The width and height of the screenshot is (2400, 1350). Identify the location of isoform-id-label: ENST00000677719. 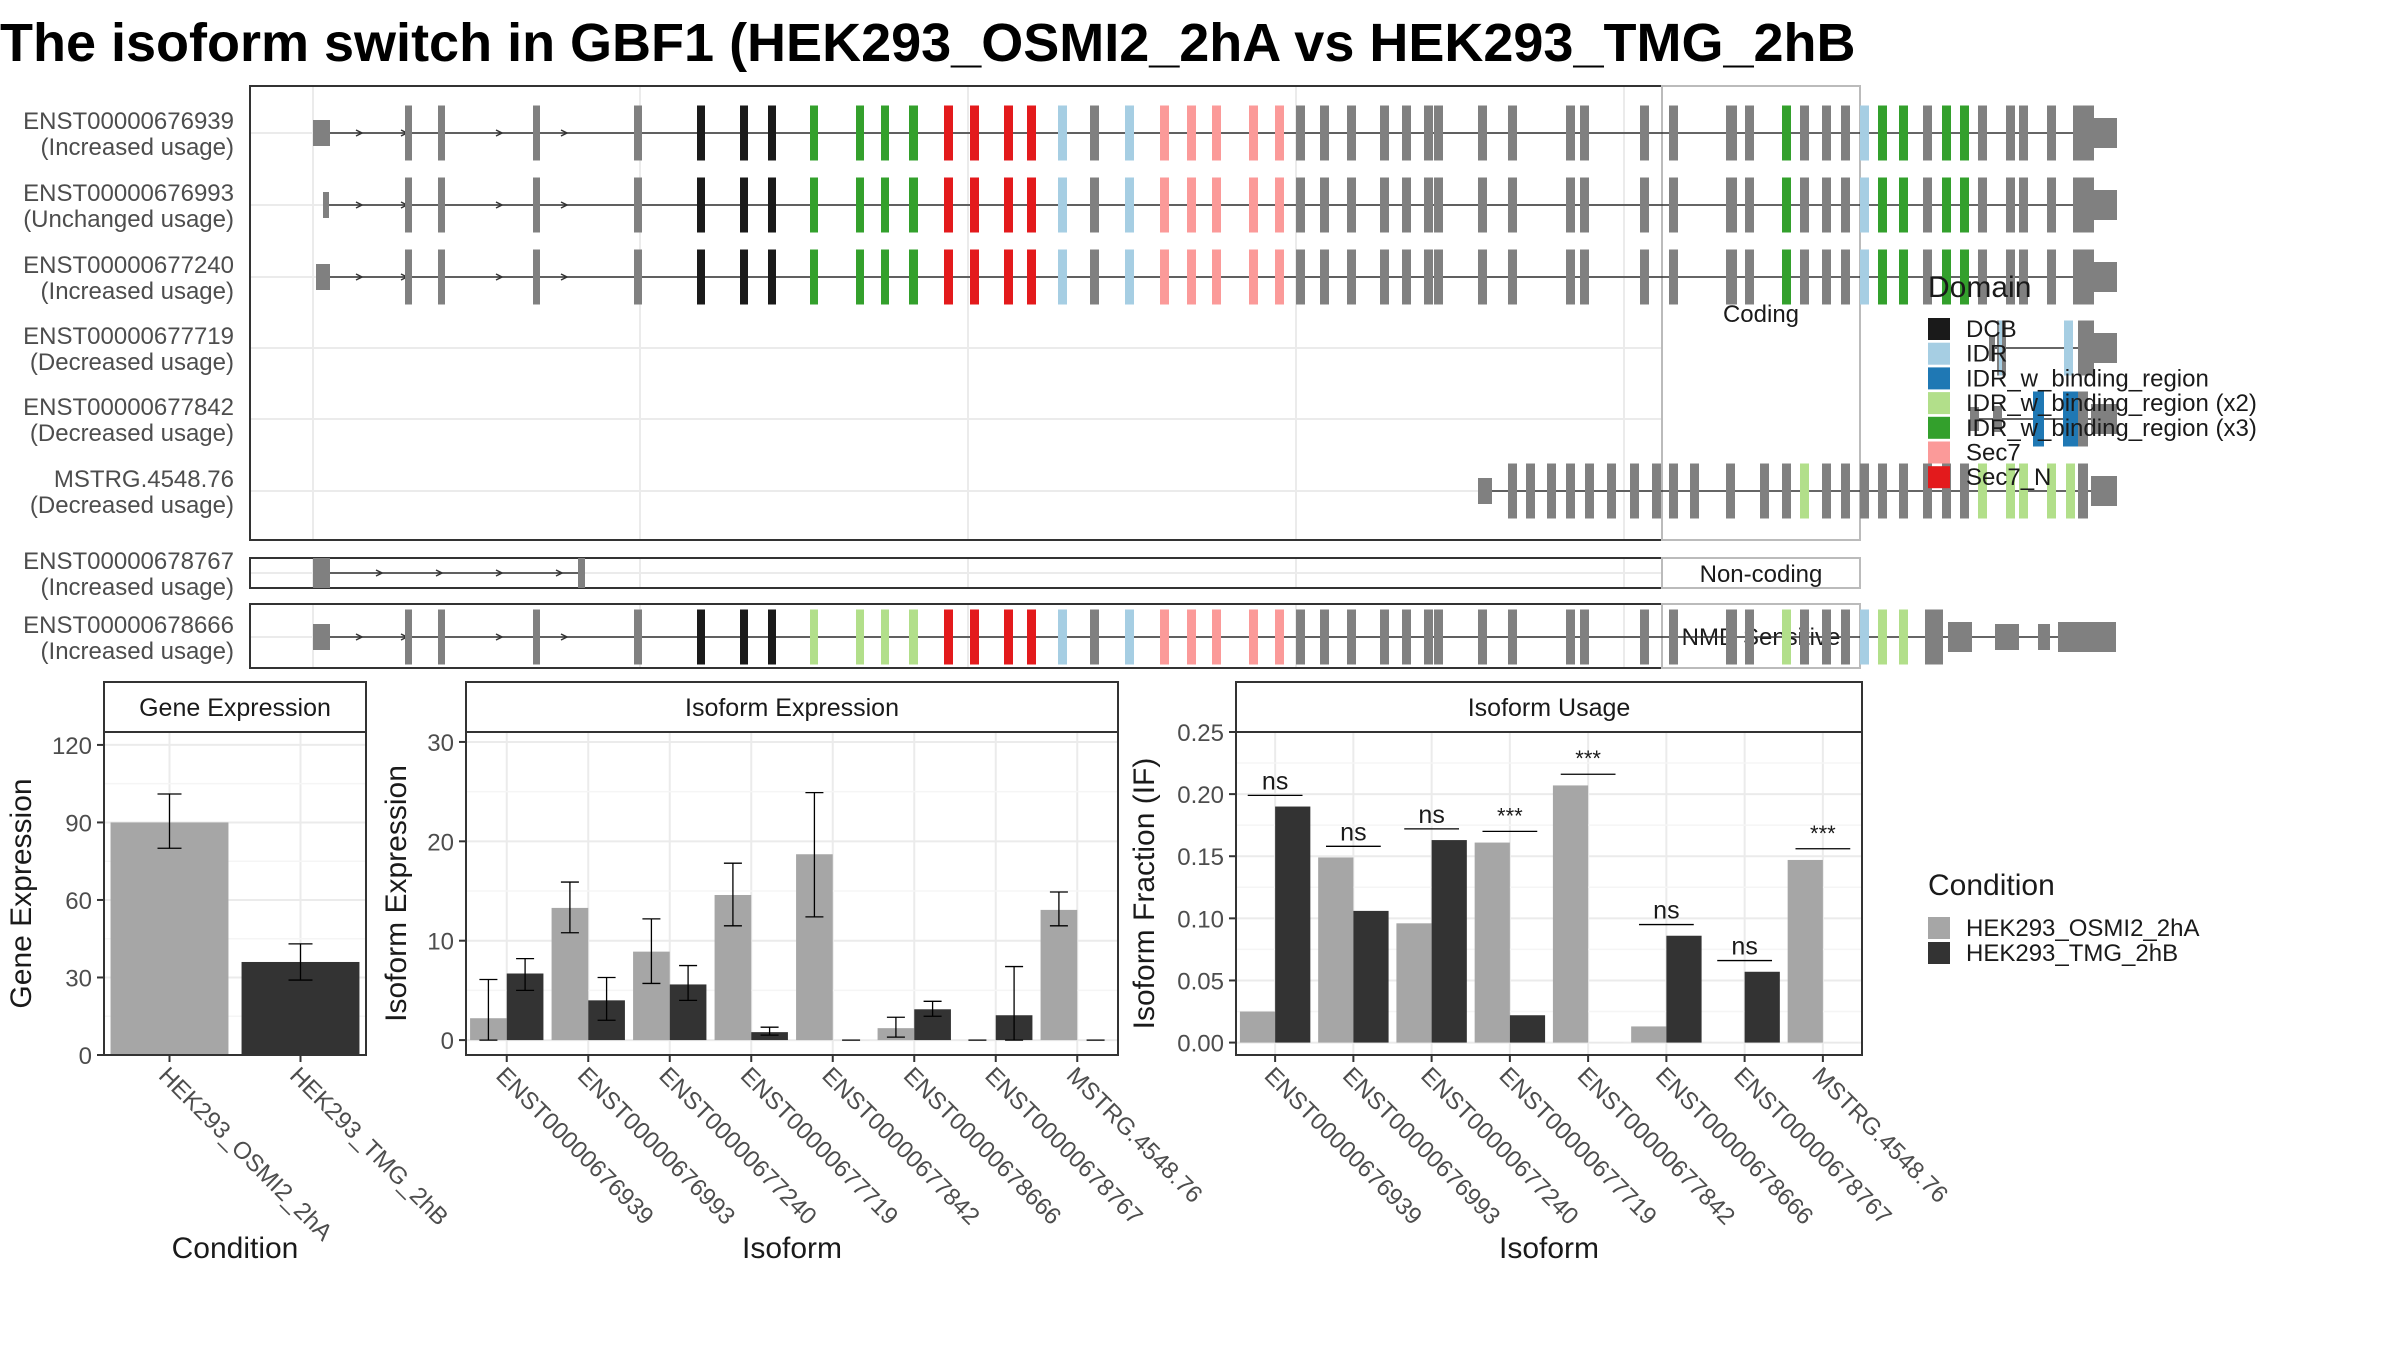
(128, 336).